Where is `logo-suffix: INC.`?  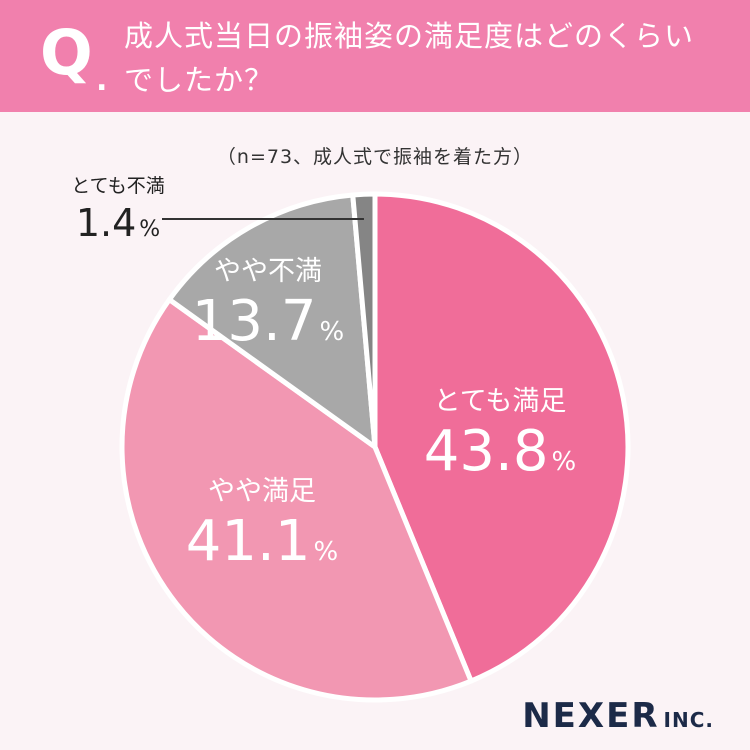 logo-suffix: INC. is located at coordinates (688, 720).